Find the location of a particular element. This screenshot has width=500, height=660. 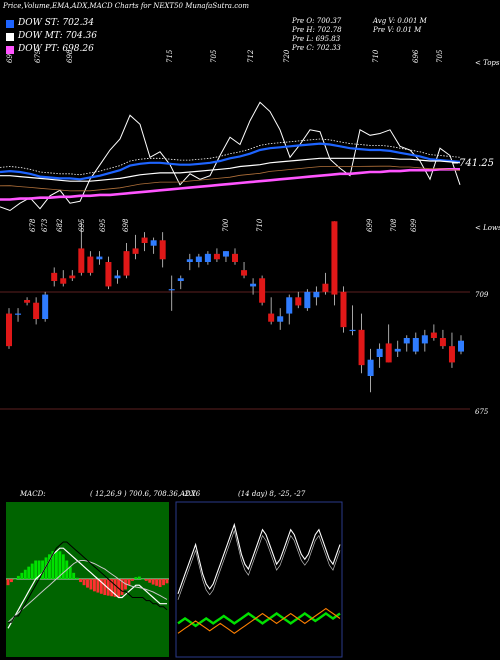

macd-line-macd is located at coordinates (87, 588).